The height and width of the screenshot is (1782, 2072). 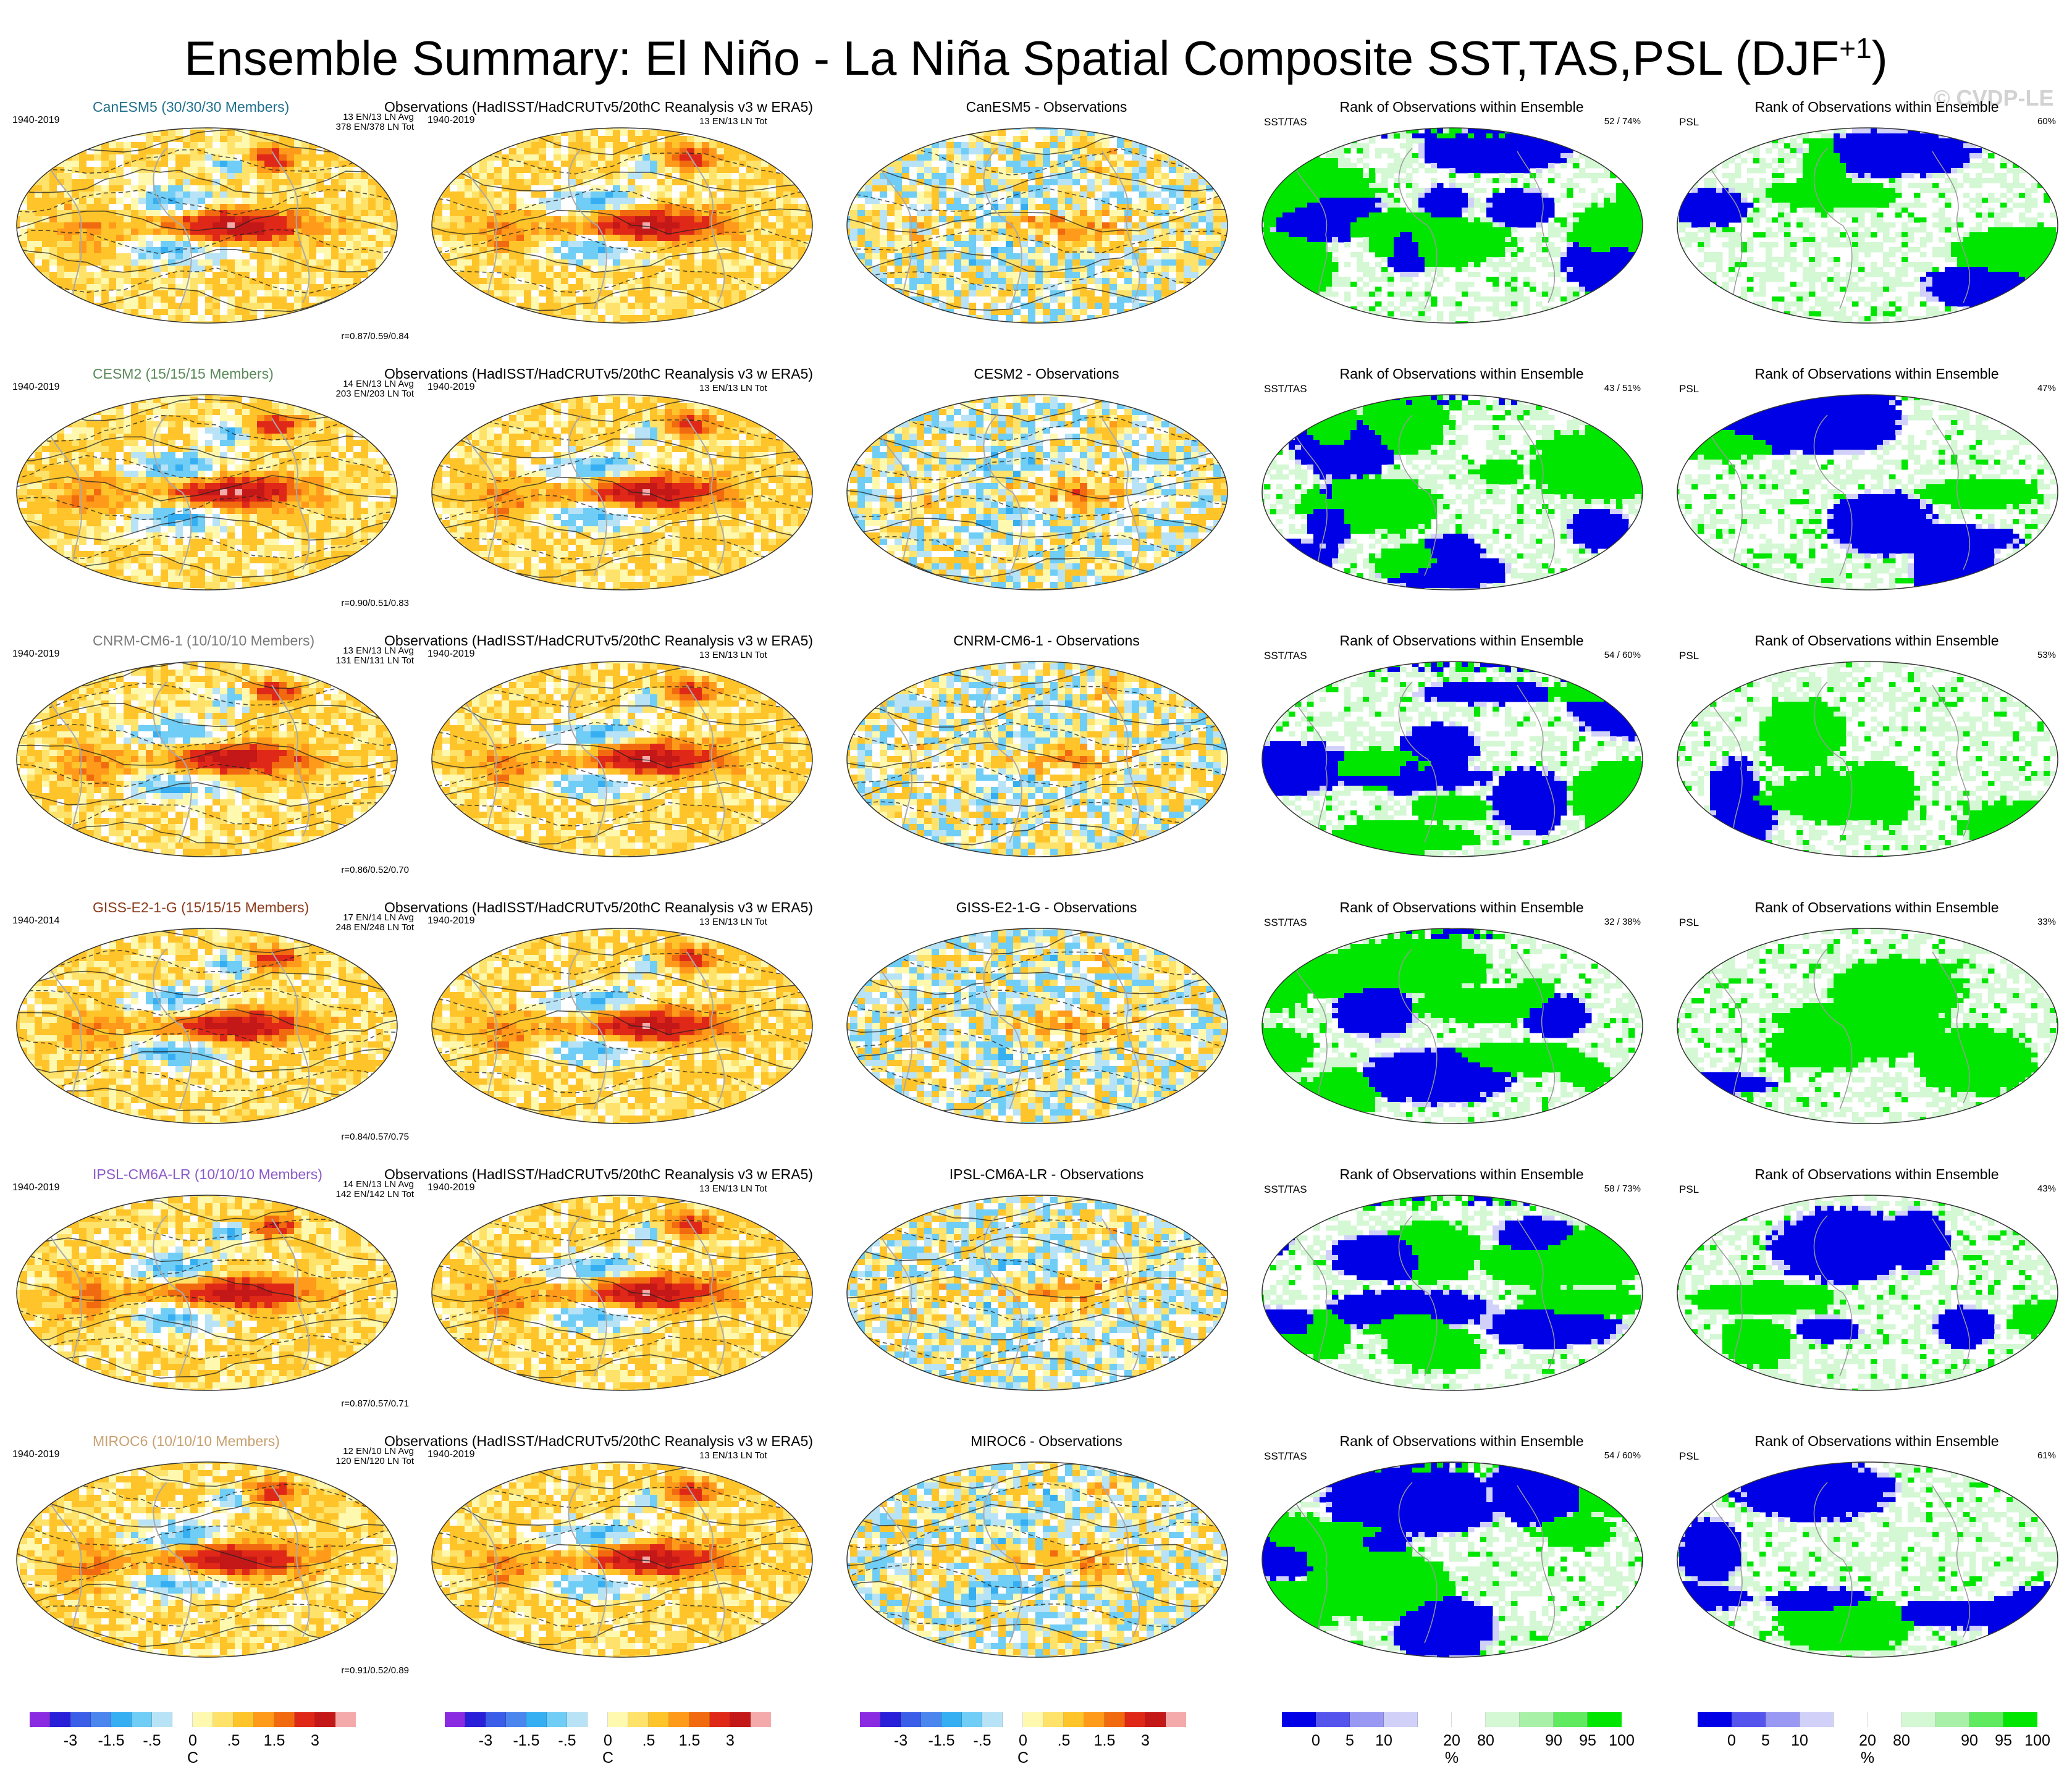 What do you see at coordinates (901, 1741) in the screenshot?
I see `temperature-colorbar-3-tick: -3` at bounding box center [901, 1741].